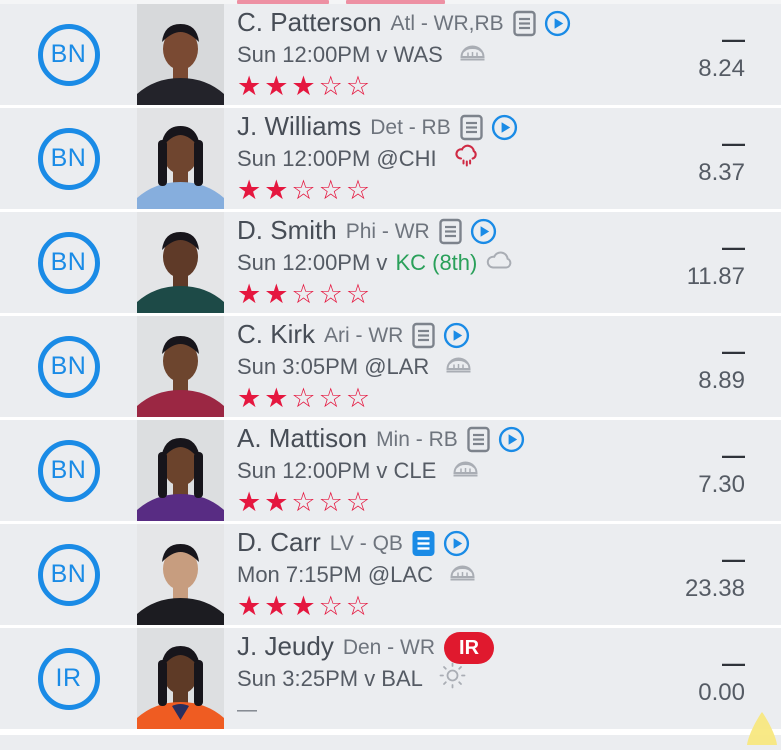 The width and height of the screenshot is (781, 750). Describe the element at coordinates (390, 732) in the screenshot. I see `row-divider` at that location.